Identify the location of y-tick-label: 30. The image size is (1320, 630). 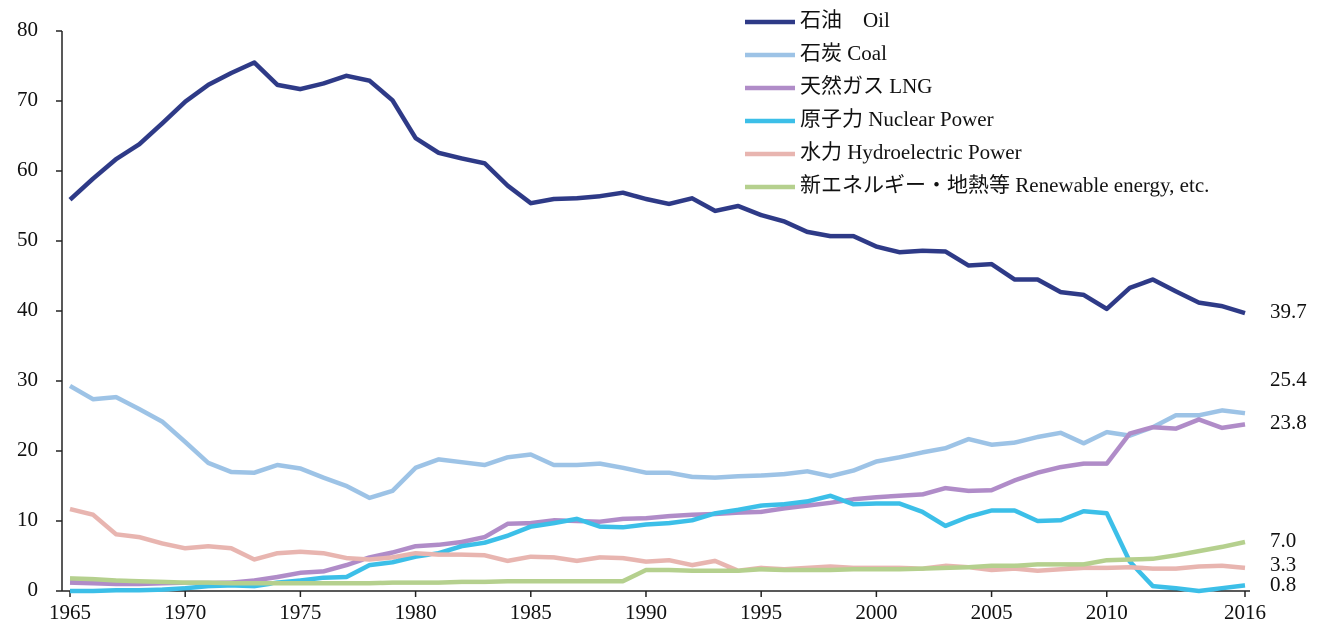
(27, 379).